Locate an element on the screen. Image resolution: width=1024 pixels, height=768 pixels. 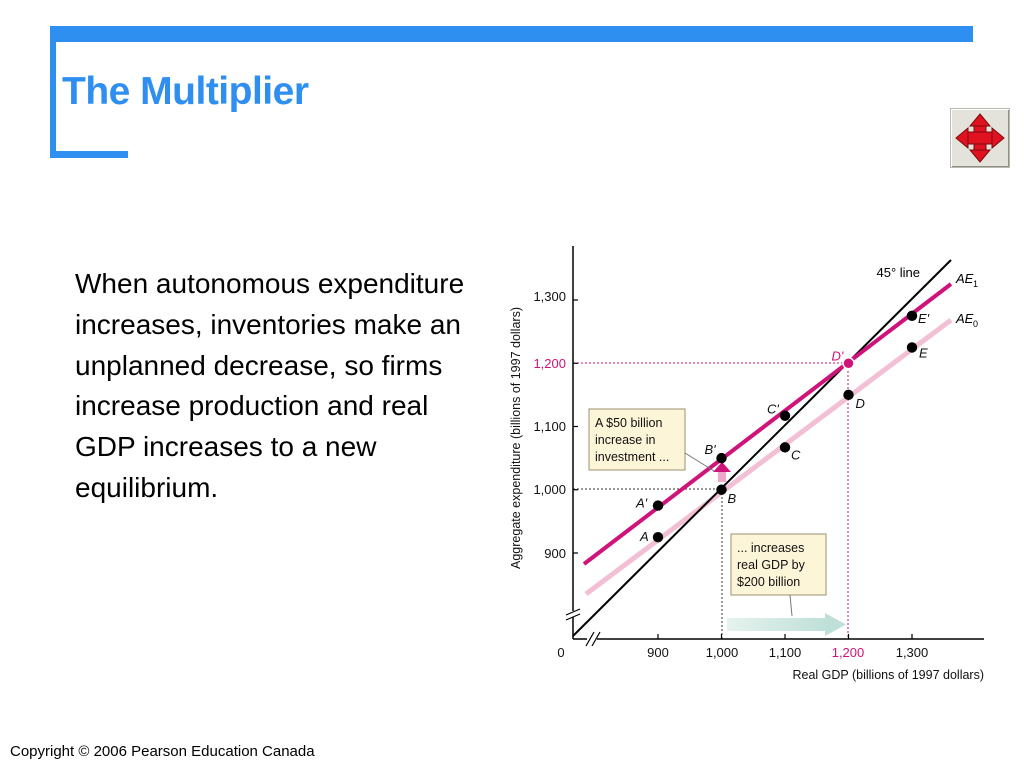
ae0-line is located at coordinates (768, 457).